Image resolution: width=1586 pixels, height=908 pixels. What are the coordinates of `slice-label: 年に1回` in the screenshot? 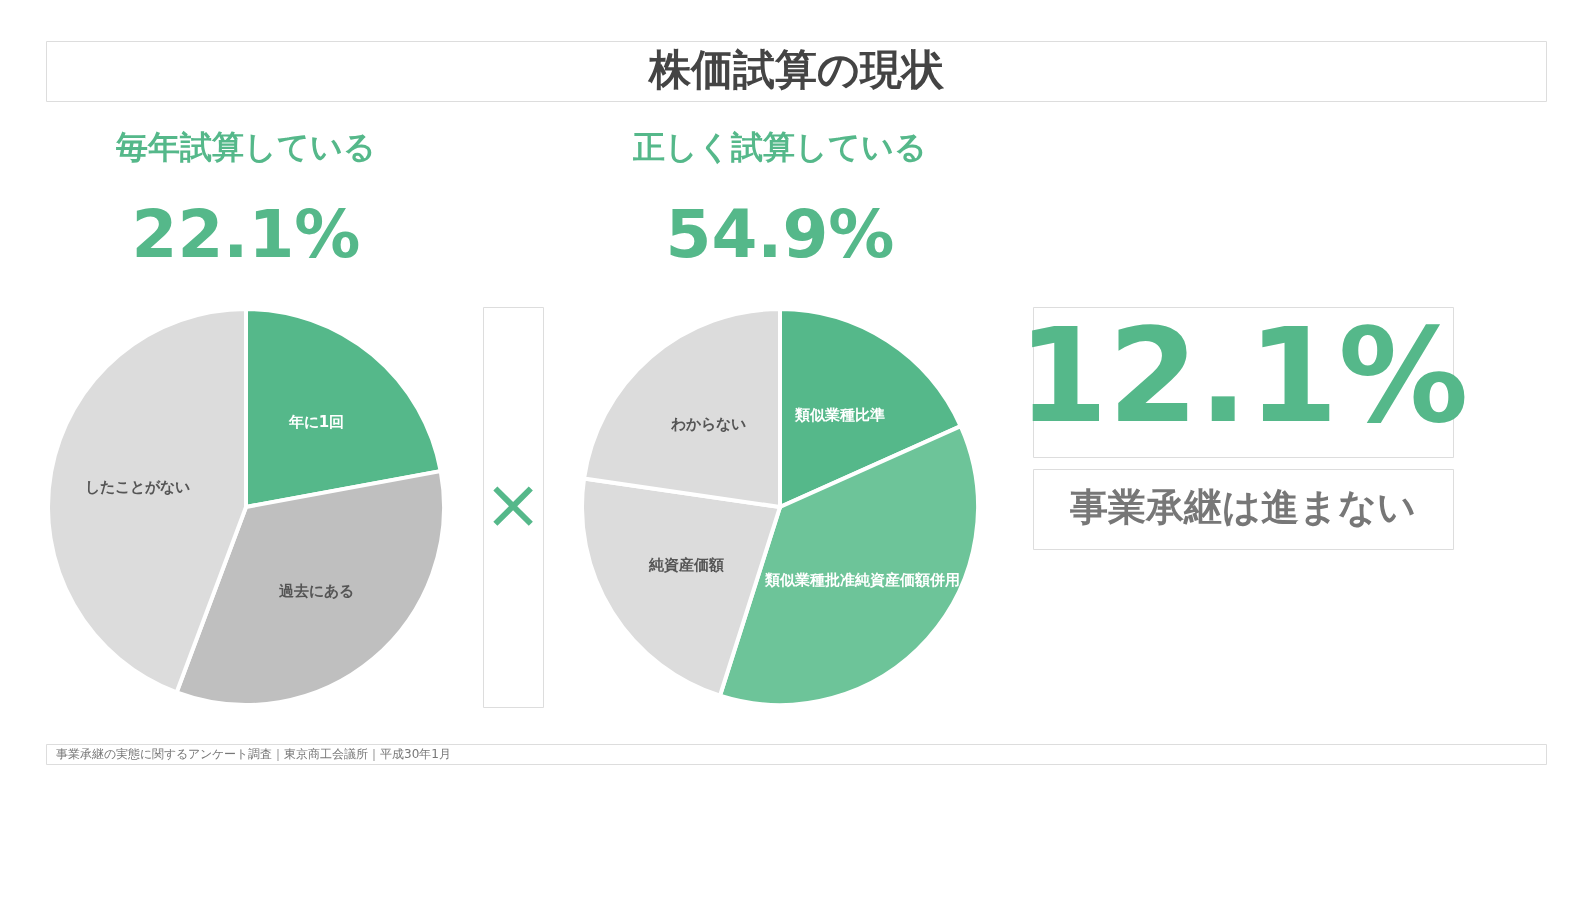 It's located at (316, 422).